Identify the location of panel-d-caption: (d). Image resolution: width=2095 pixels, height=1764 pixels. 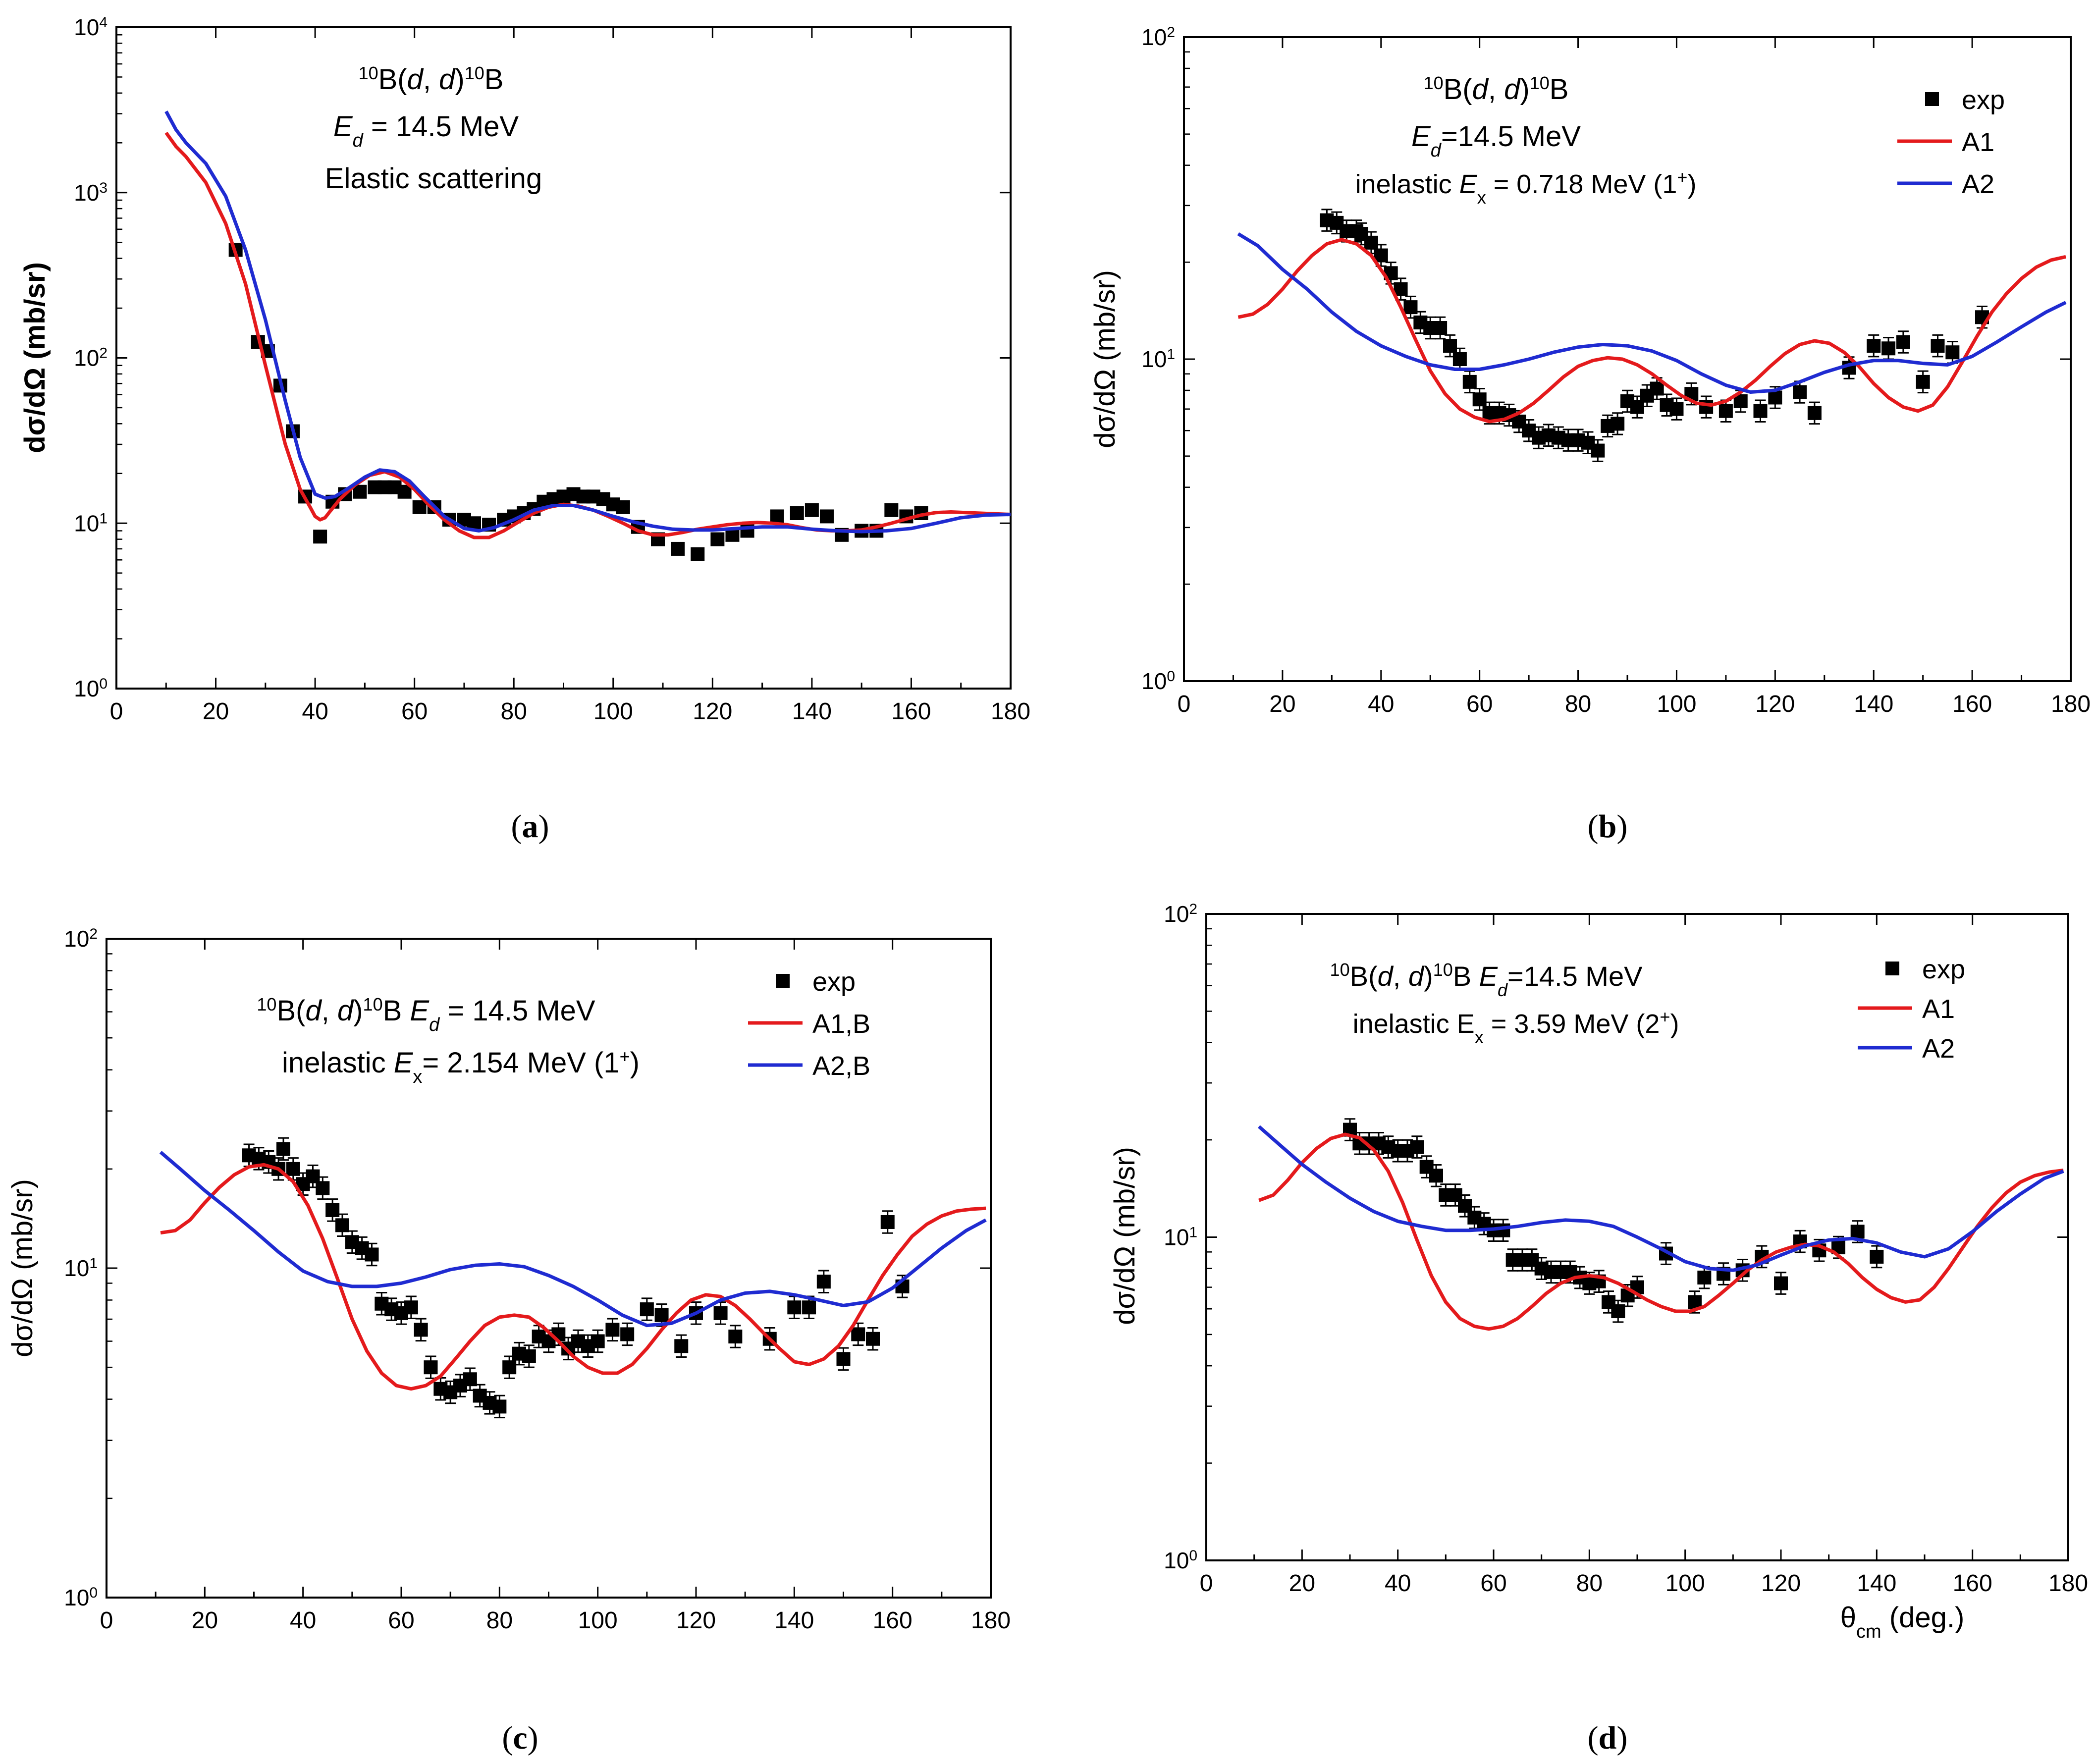
(1608, 1738).